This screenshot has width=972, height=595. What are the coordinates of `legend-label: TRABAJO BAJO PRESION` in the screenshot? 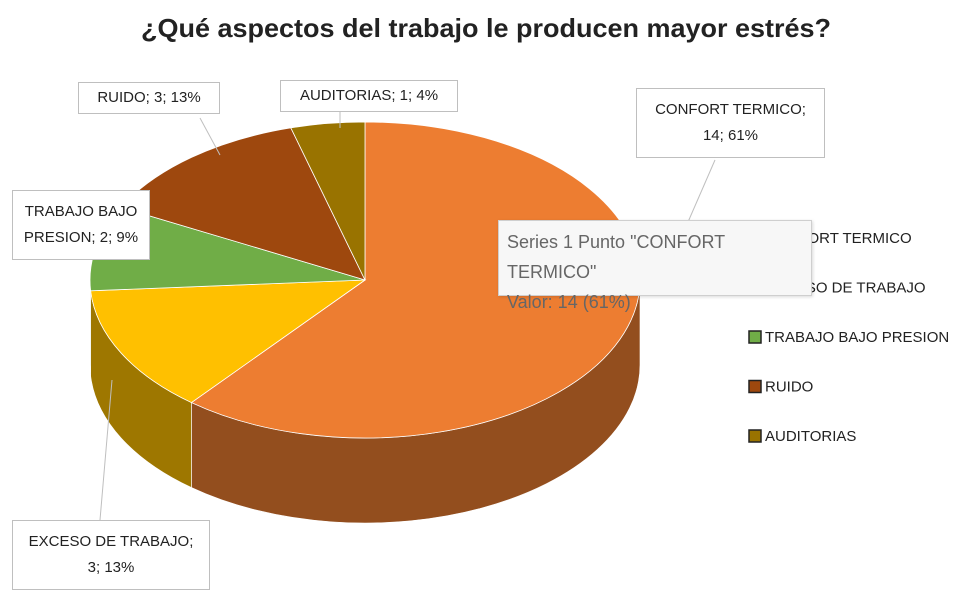 It's located at (857, 337).